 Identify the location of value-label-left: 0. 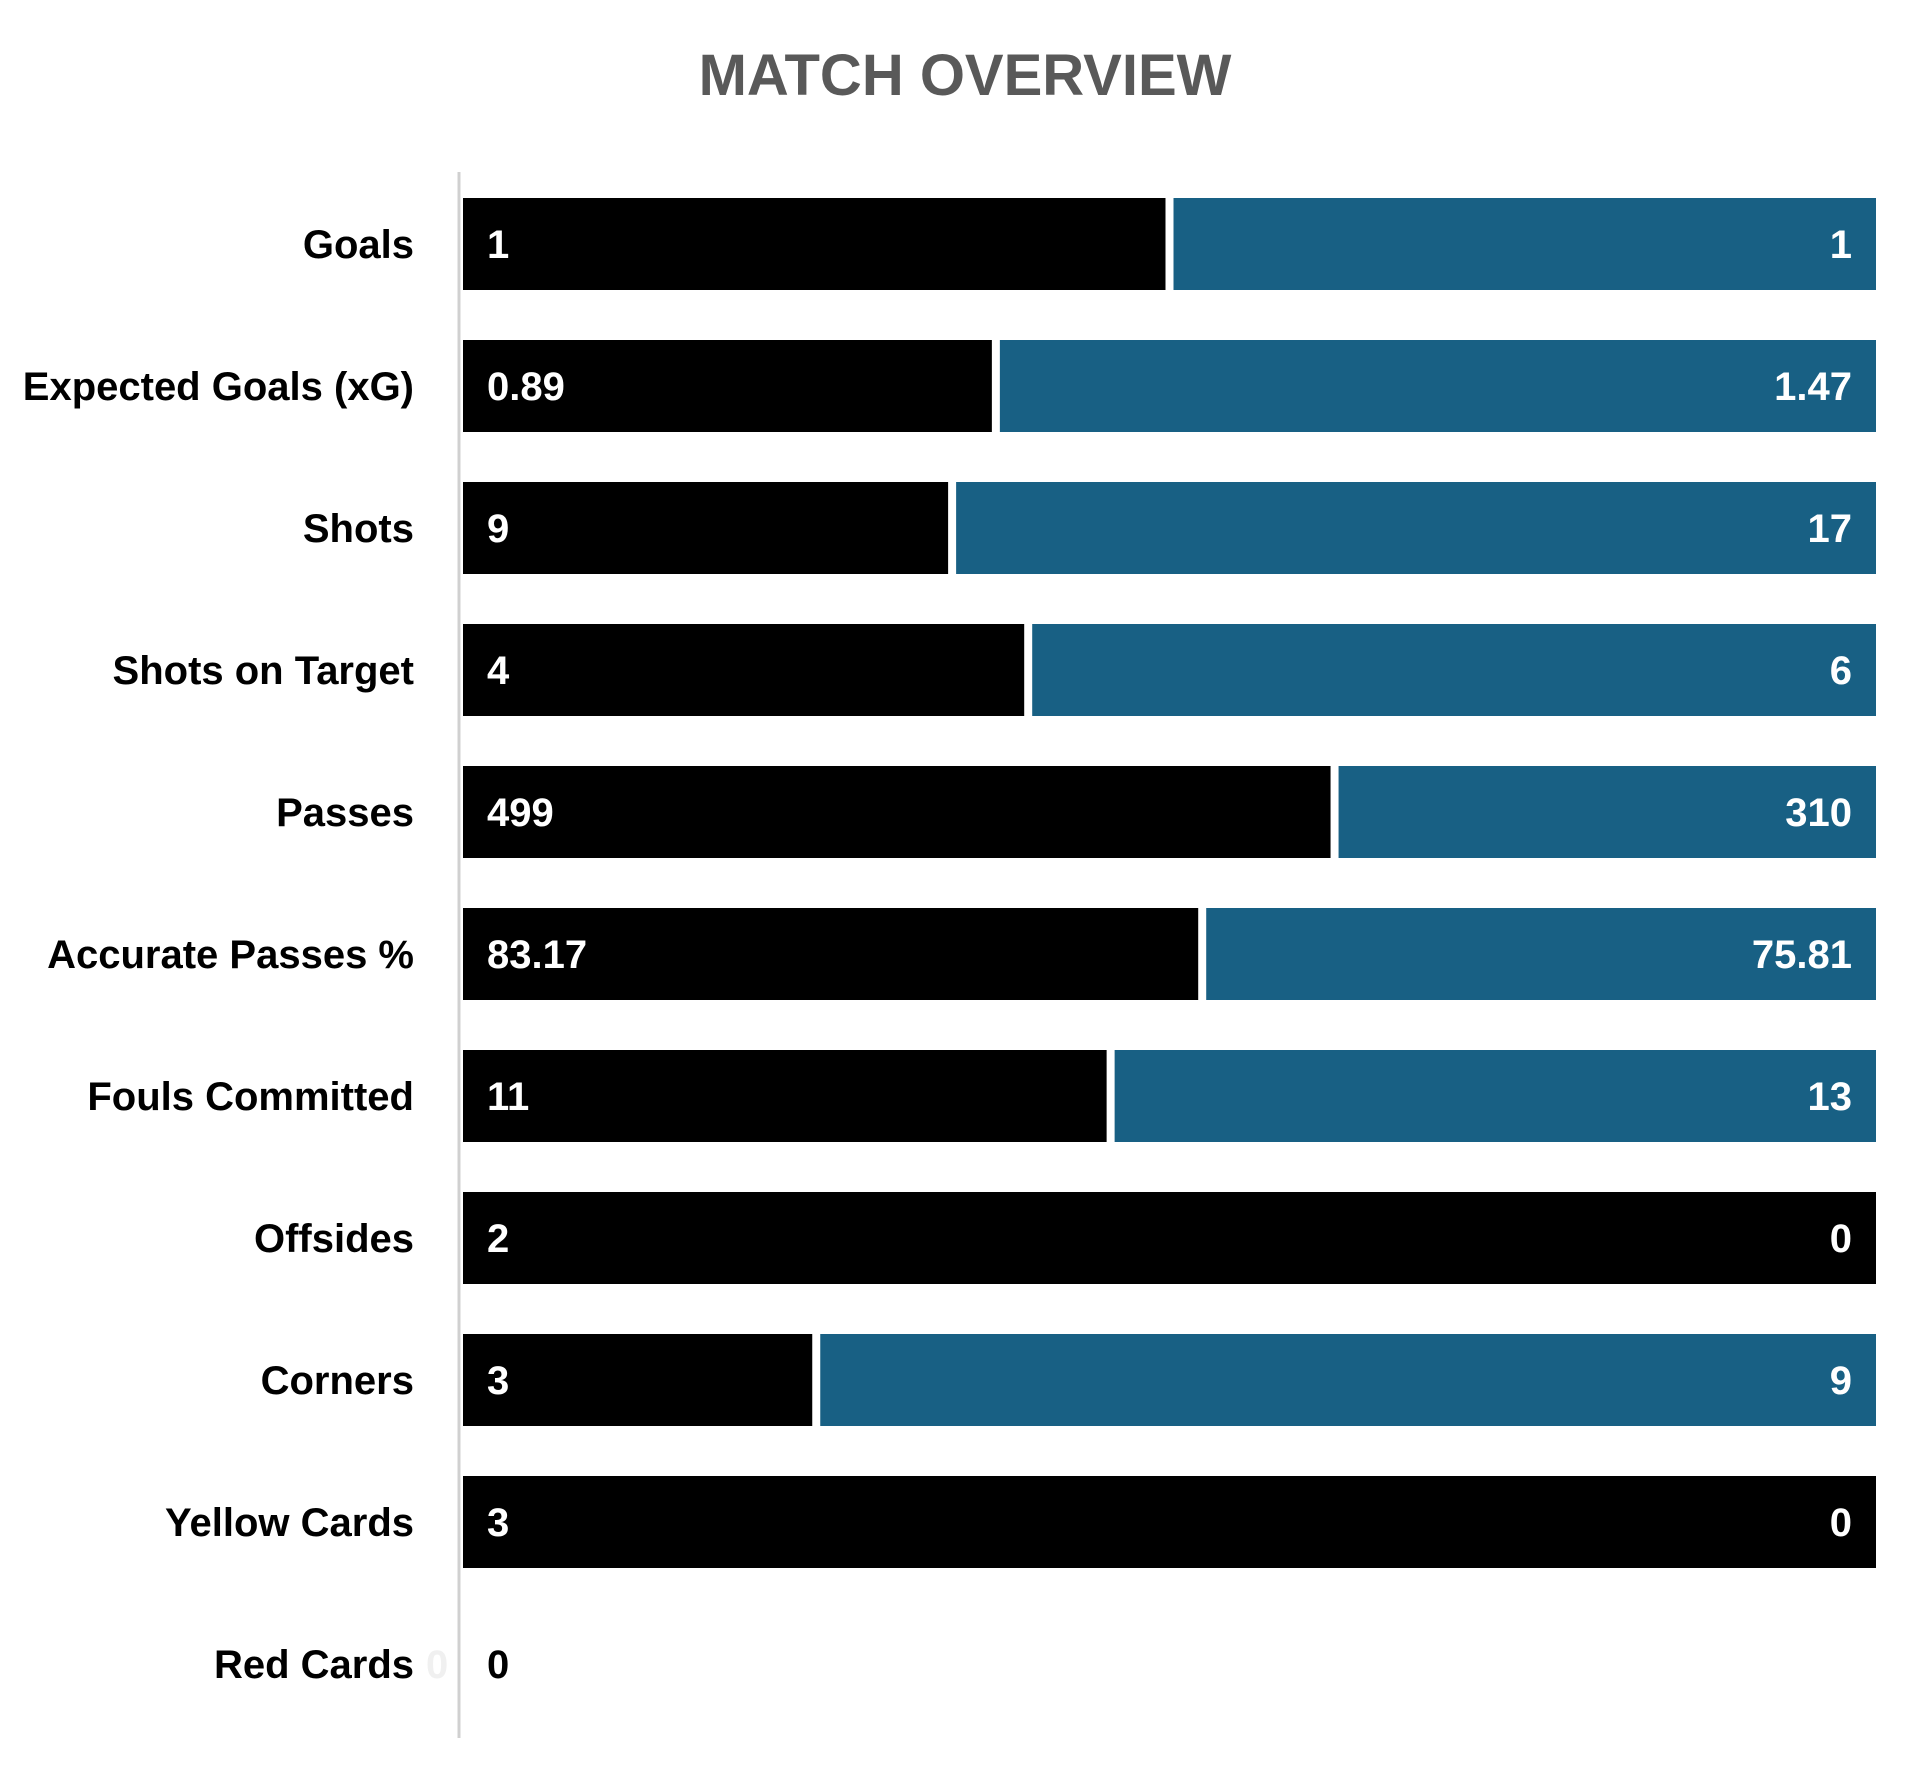
(498, 1665).